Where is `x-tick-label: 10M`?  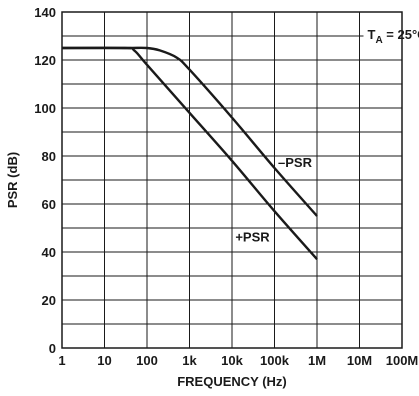 x-tick-label: 10M is located at coordinates (359, 360).